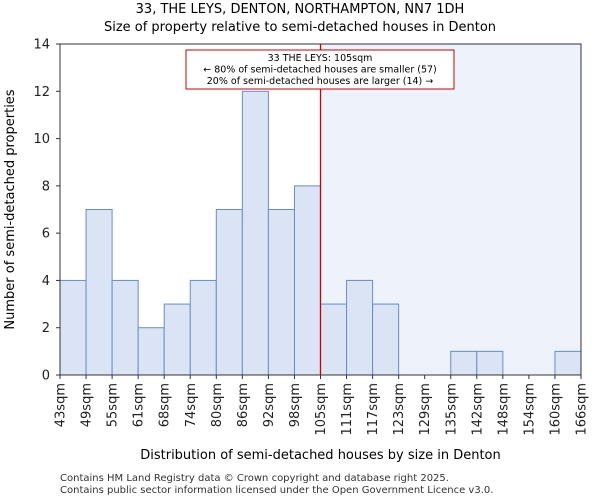 The image size is (600, 500). What do you see at coordinates (320, 58) in the screenshot?
I see `annotation-line-1: 33 THE LEYS: 105sqm` at bounding box center [320, 58].